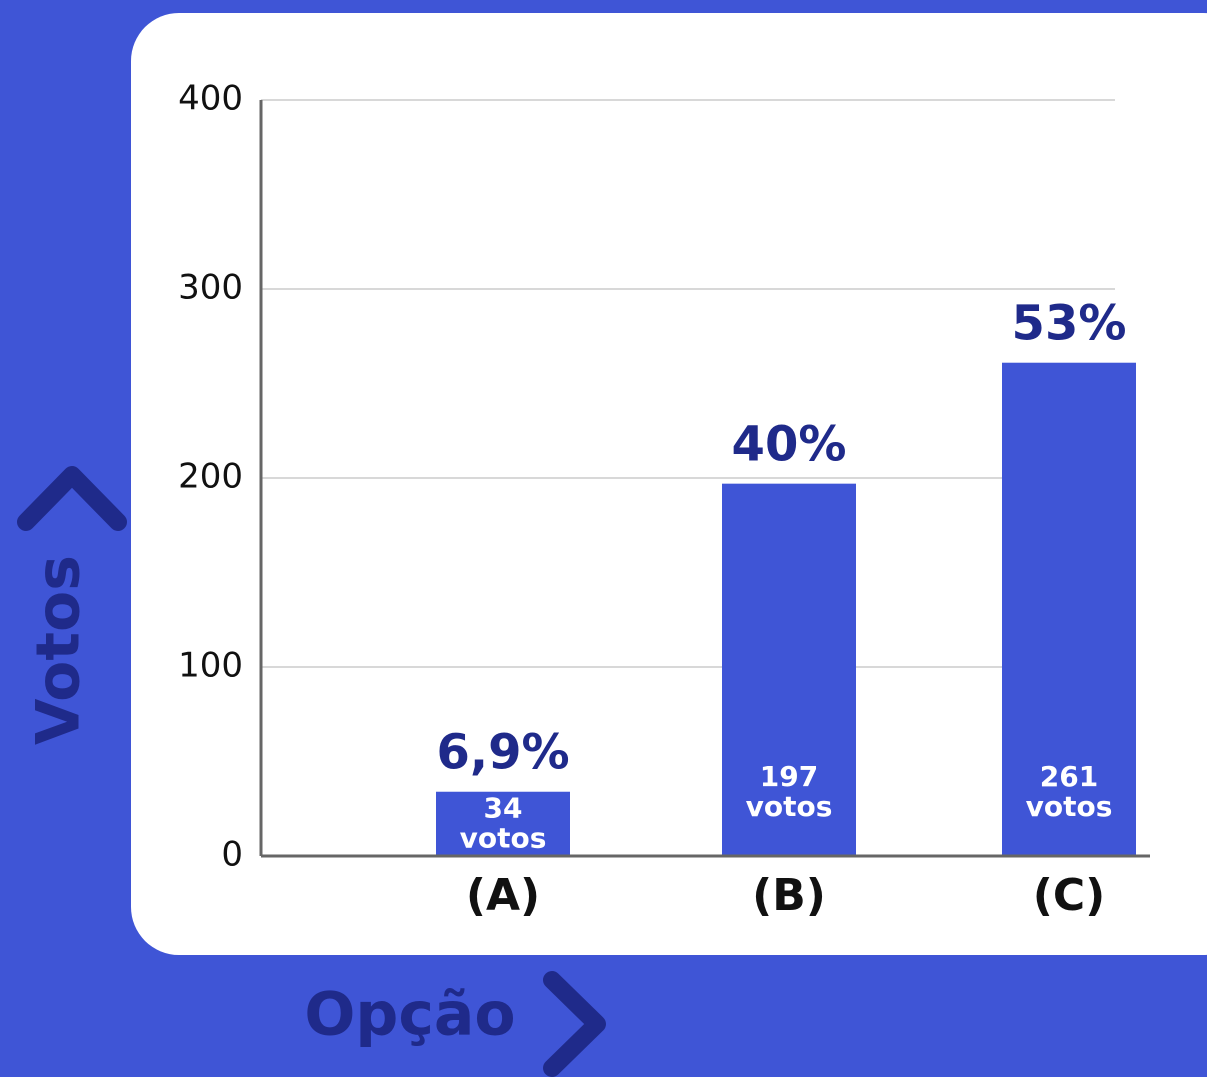 Image resolution: width=1207 pixels, height=1077 pixels. I want to click on percent-label: 53%, so click(1069, 324).